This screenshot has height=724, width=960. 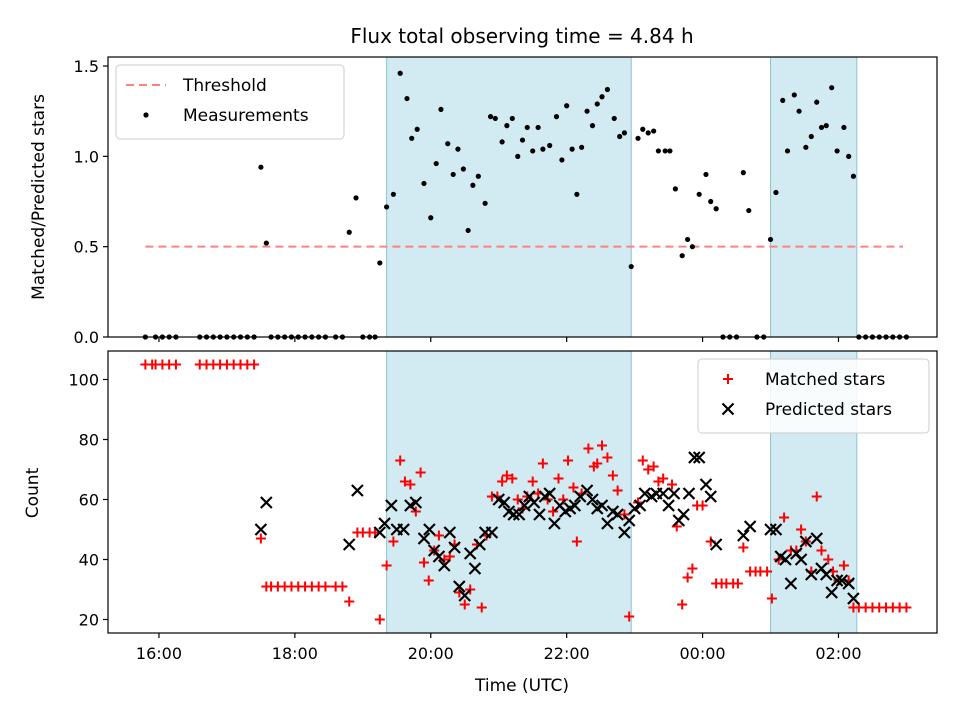 What do you see at coordinates (431, 653) in the screenshot?
I see `x-tick-label: 20:00` at bounding box center [431, 653].